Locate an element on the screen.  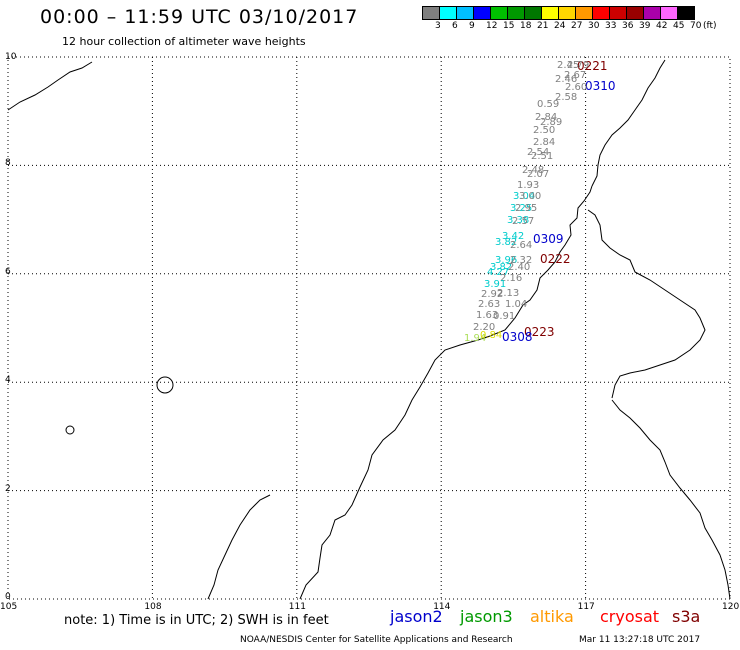
track-time-label: 0221 is located at coordinates (592, 66).